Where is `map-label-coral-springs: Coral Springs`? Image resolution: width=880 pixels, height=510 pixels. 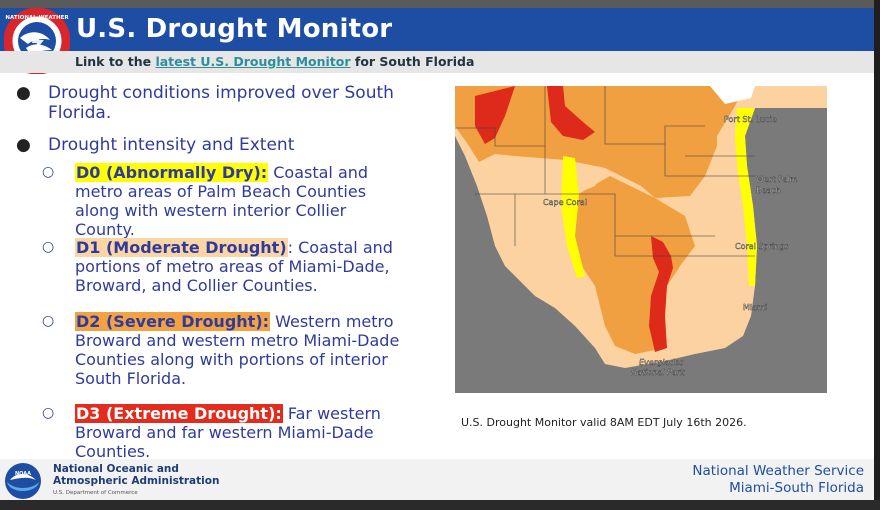
map-label-coral-springs: Coral Springs is located at coordinates (761, 246).